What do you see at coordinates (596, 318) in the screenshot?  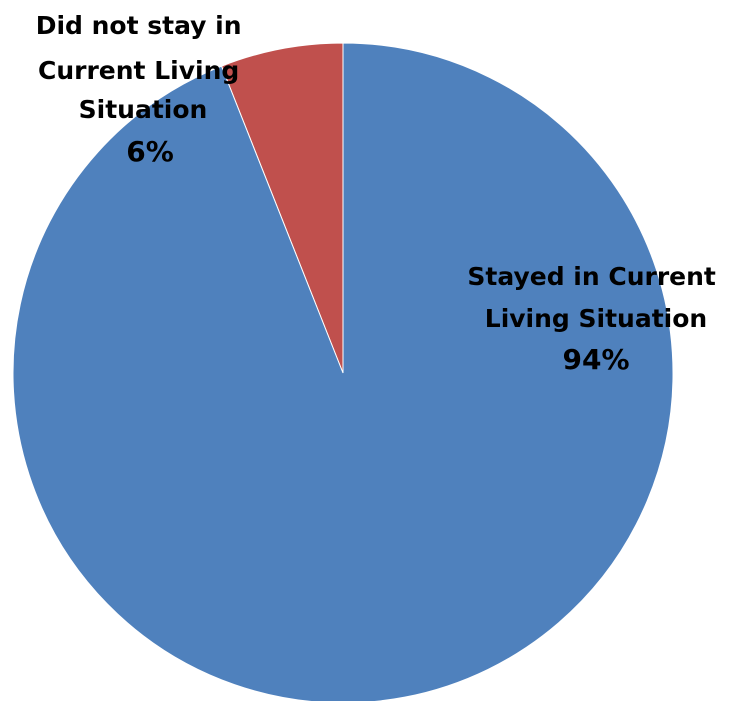 I see `slice-label-line: Living Situation` at bounding box center [596, 318].